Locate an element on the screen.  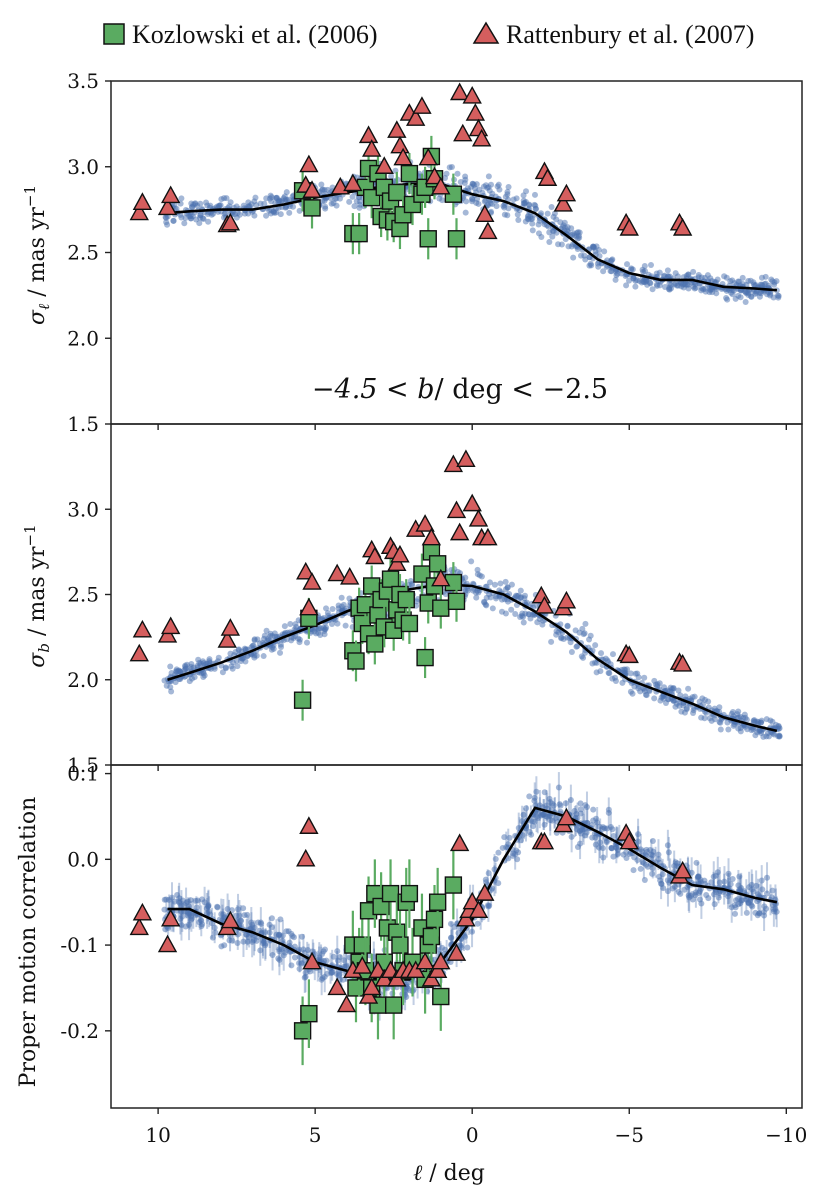
x-tick-label: 0 is located at coordinates (472, 1135).